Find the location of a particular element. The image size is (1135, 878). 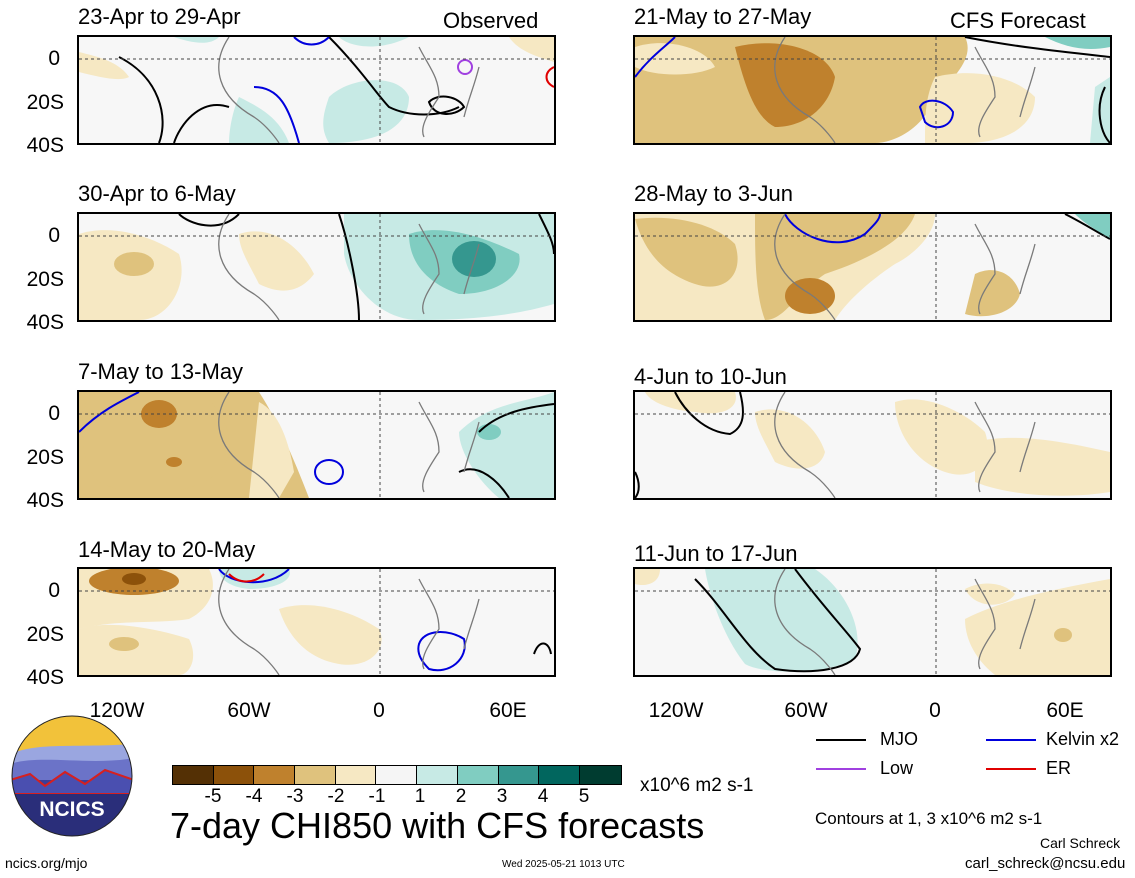

colorbar is located at coordinates (397, 775).